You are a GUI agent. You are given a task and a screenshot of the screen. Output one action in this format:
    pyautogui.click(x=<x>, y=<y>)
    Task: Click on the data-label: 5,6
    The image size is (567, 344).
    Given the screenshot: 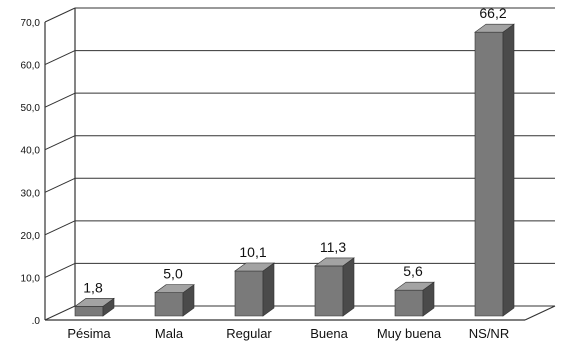 What is the action you would take?
    pyautogui.click(x=413, y=271)
    